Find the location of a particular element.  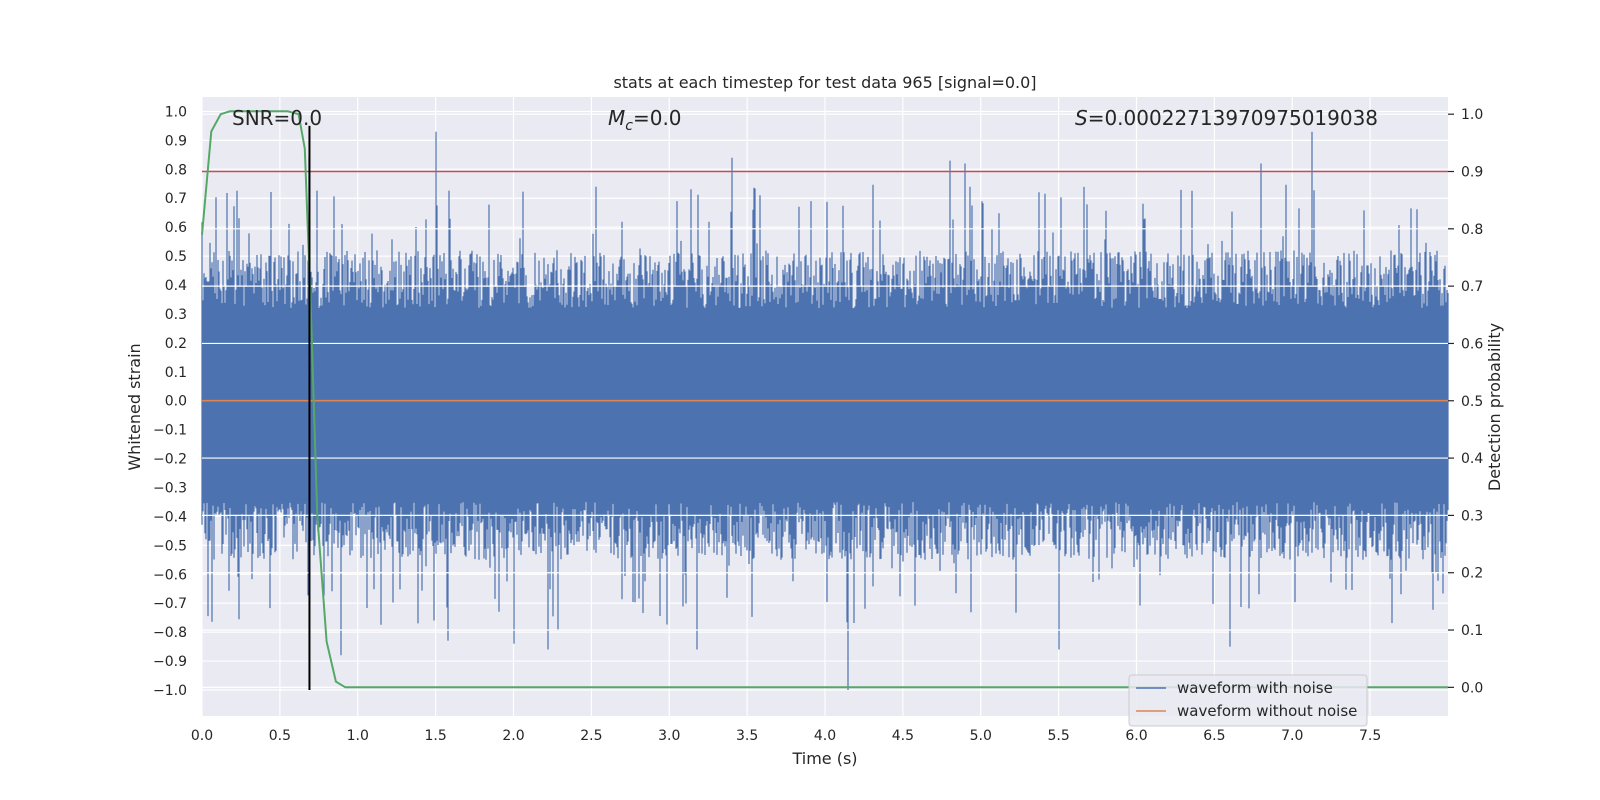

legend-label-without-noise: waveform without noise is located at coordinates (1267, 711).